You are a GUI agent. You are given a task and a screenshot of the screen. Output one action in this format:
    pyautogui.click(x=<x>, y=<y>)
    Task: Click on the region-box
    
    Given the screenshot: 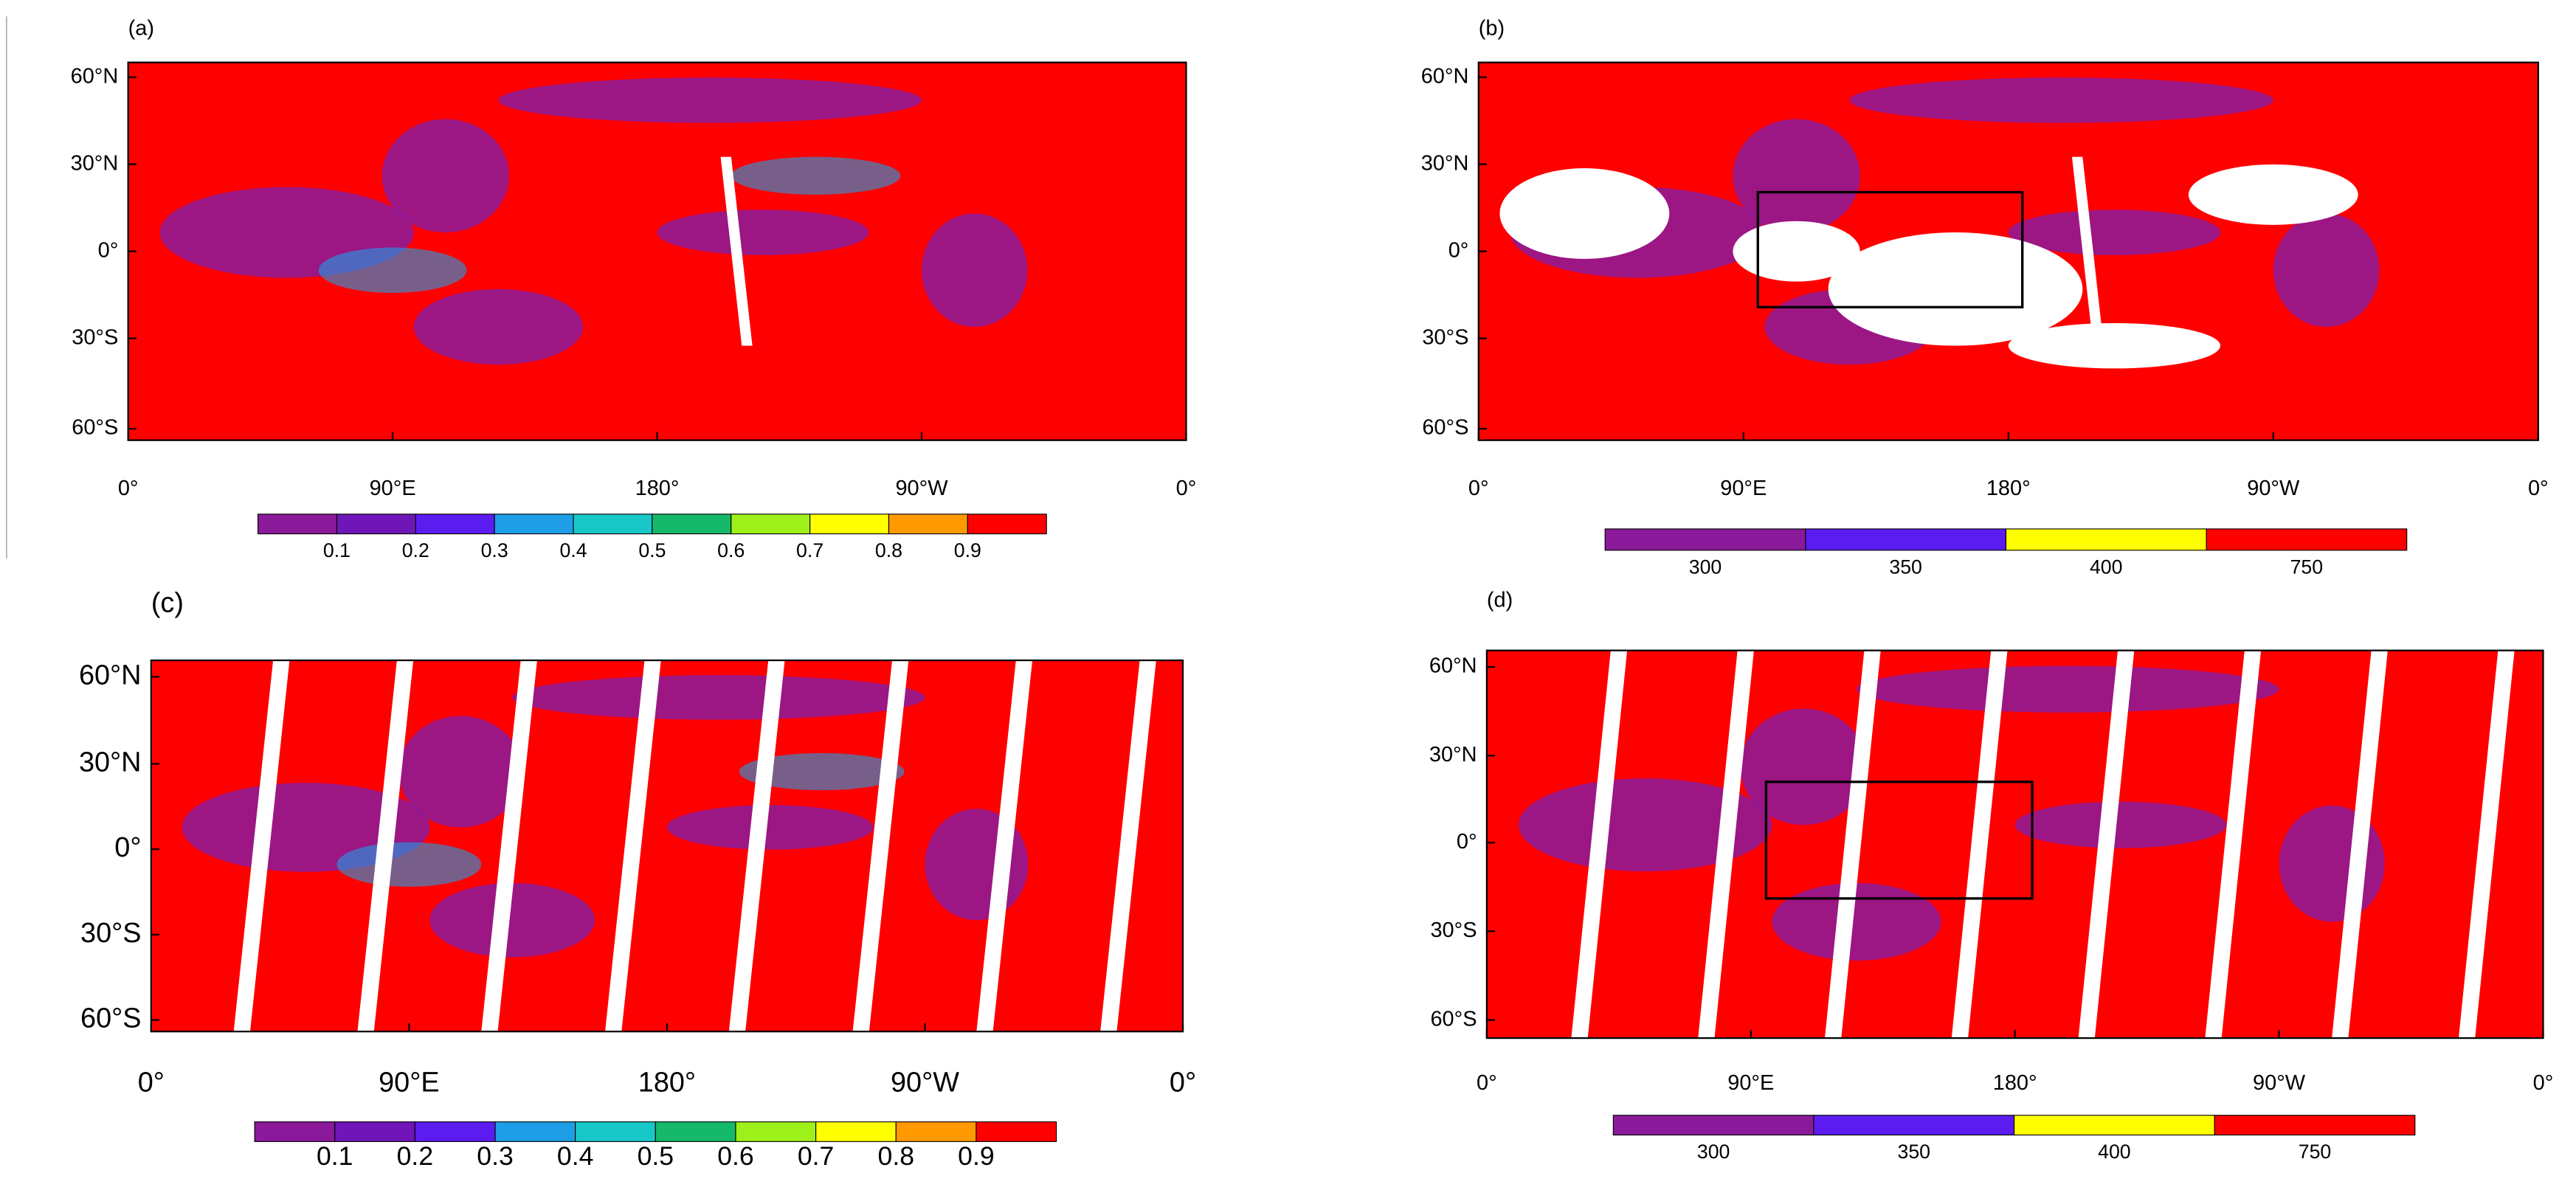 What is the action you would take?
    pyautogui.click(x=1899, y=840)
    